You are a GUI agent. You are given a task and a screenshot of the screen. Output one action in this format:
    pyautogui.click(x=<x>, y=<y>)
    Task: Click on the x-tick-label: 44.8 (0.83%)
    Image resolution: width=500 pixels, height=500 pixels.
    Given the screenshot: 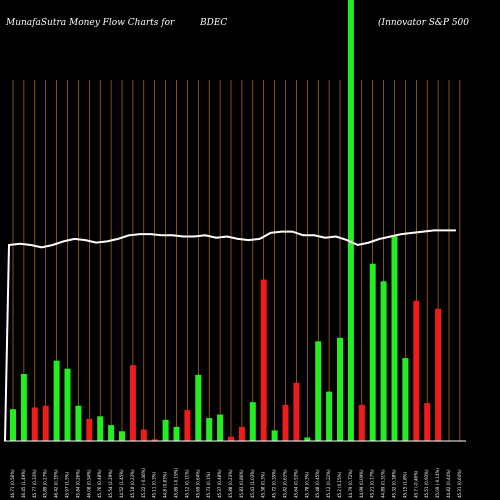 What is the action you would take?
    pyautogui.click(x=165, y=485)
    